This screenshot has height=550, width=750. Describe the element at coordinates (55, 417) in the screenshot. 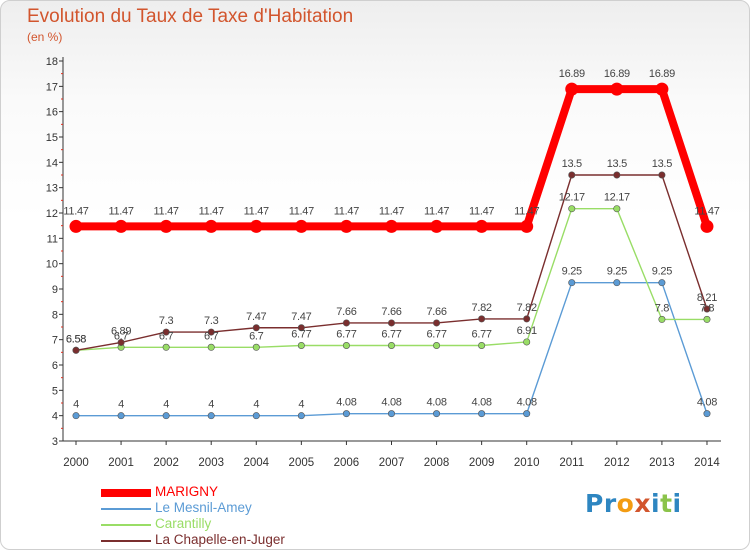

I see `y-tick-label: 4` at that location.